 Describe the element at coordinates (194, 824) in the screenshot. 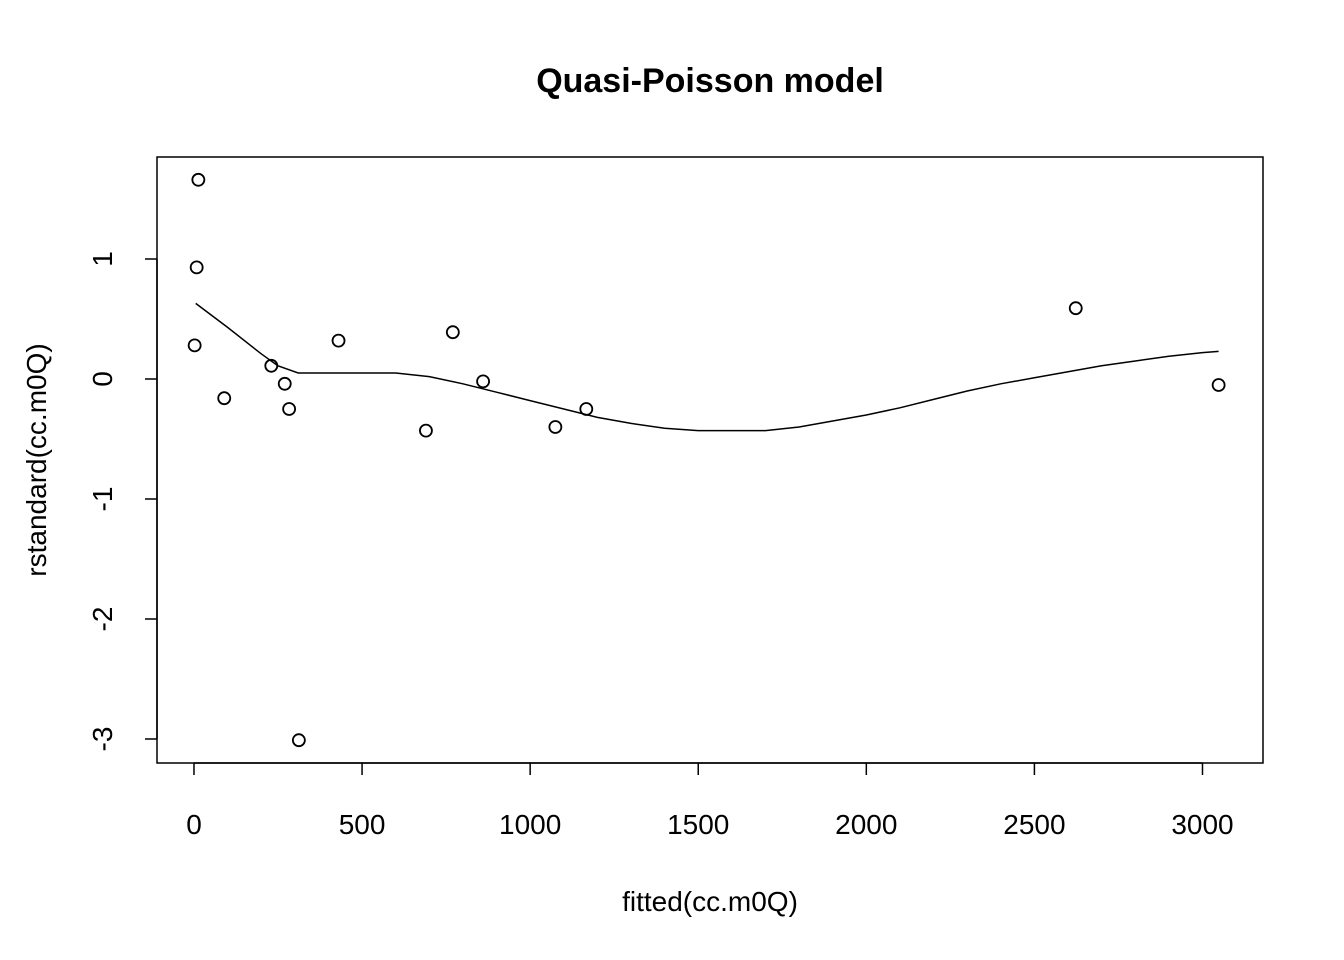

I see `x-tick-label: 0` at that location.